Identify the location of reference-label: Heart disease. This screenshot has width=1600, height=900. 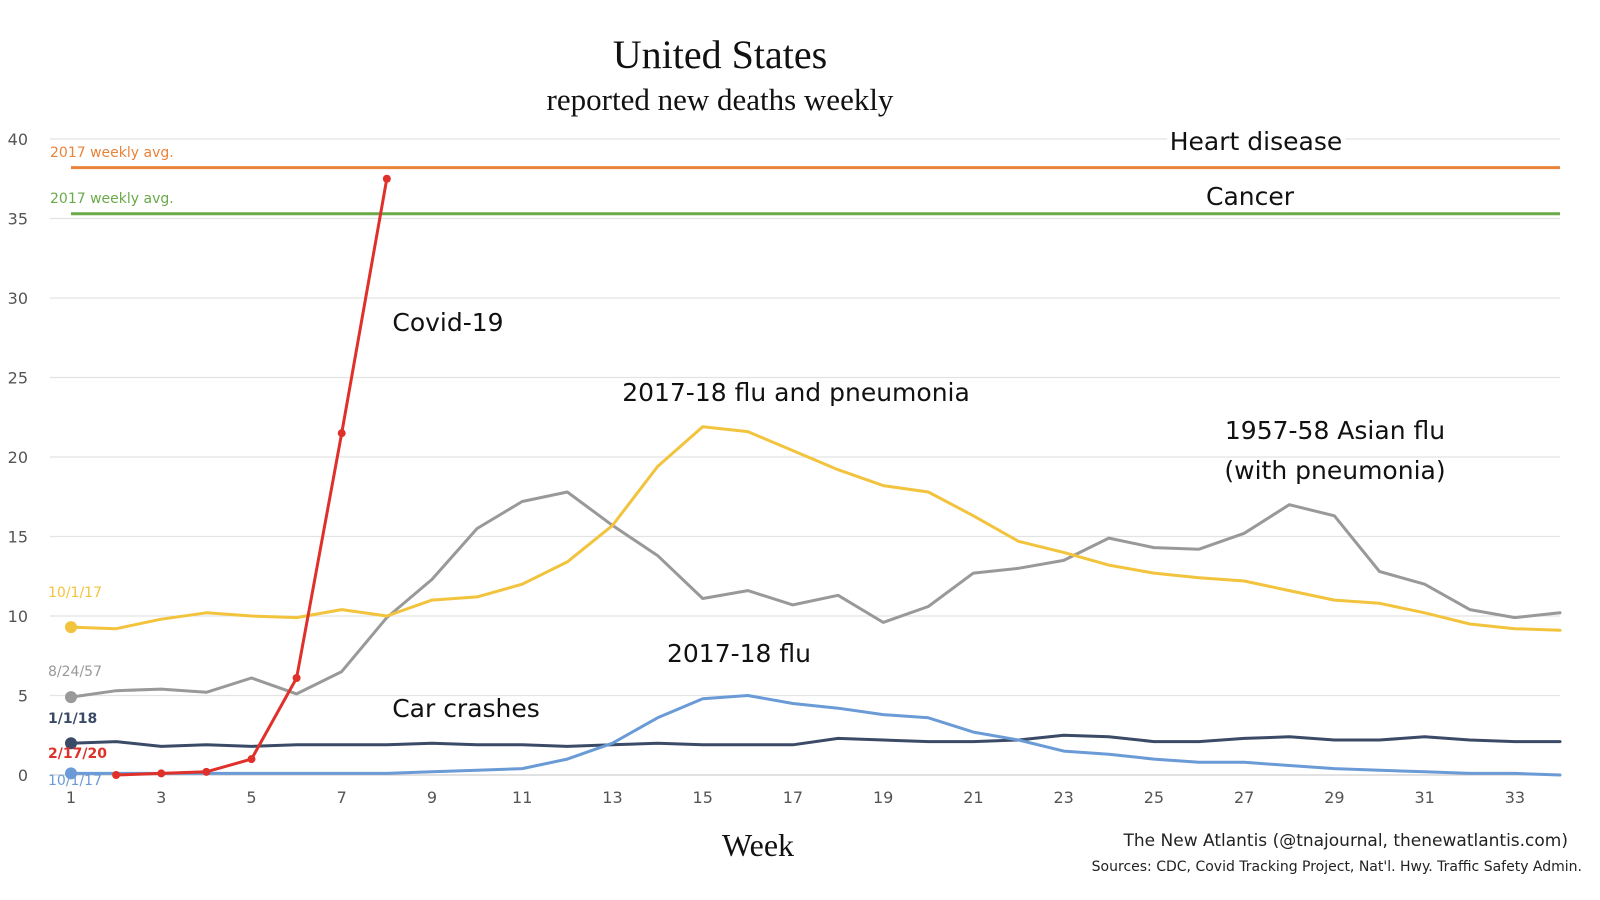
(1256, 141).